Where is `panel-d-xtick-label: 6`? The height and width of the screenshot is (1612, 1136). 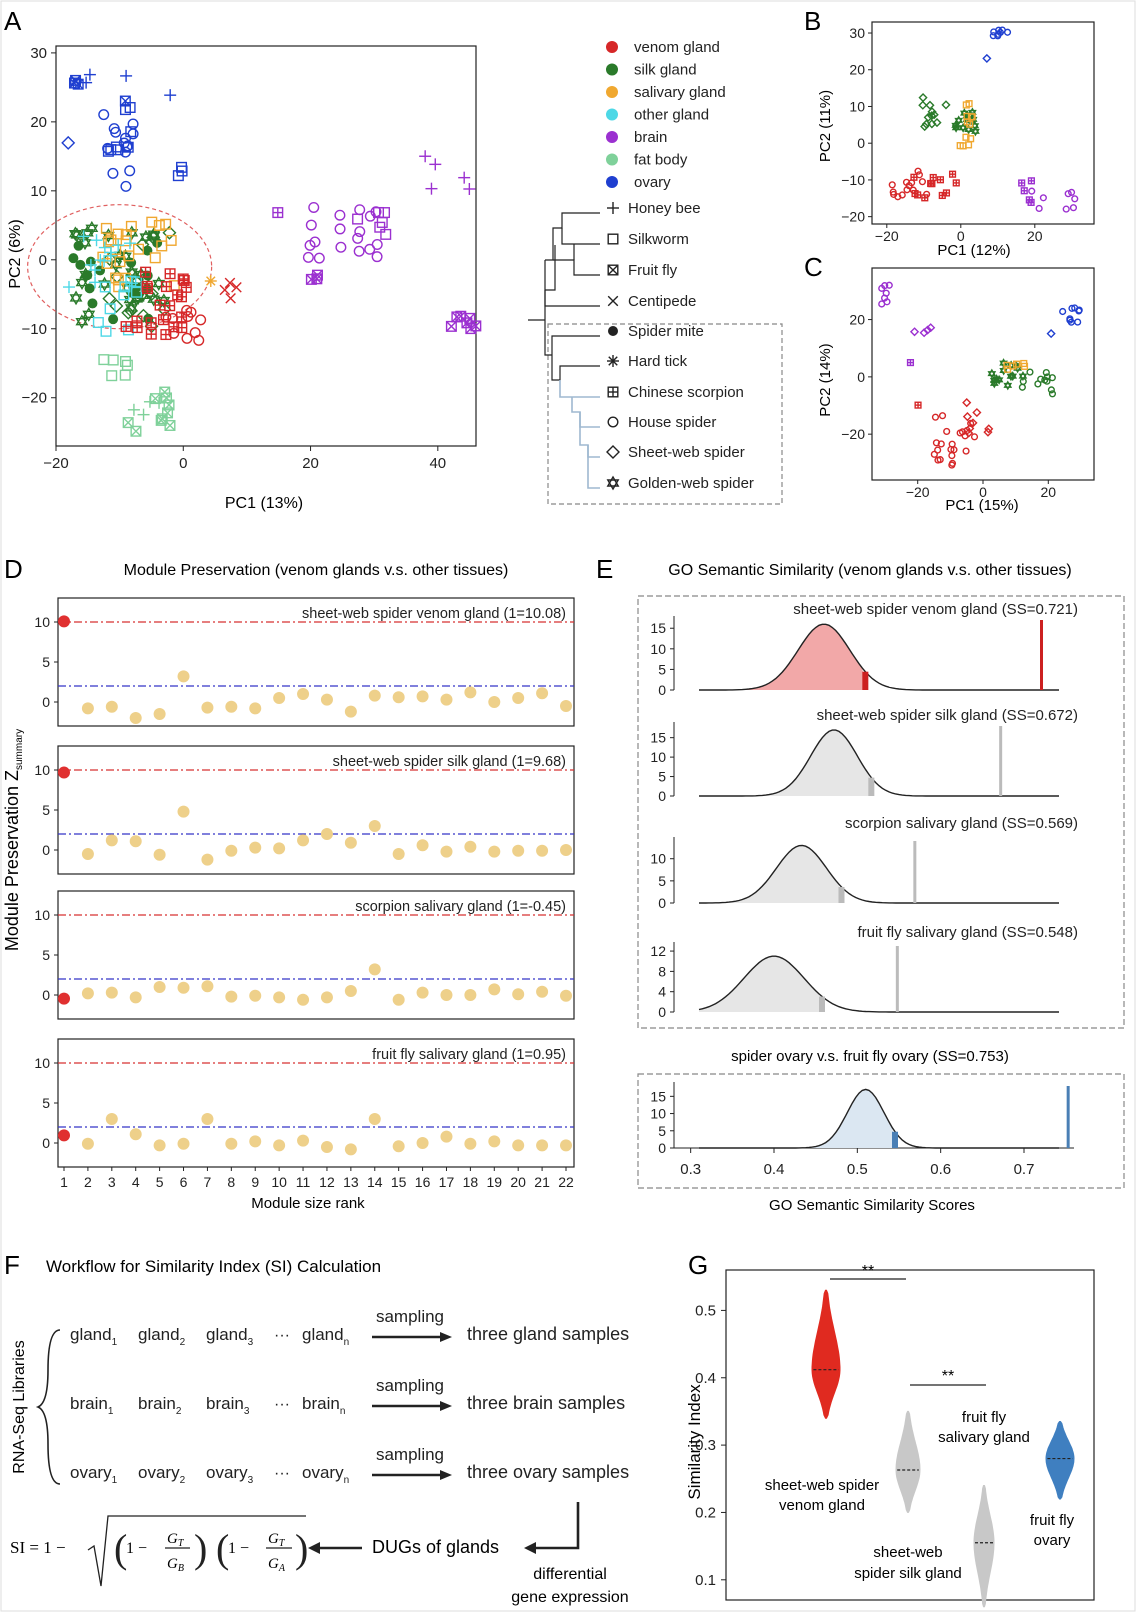 panel-d-xtick-label: 6 is located at coordinates (184, 1182).